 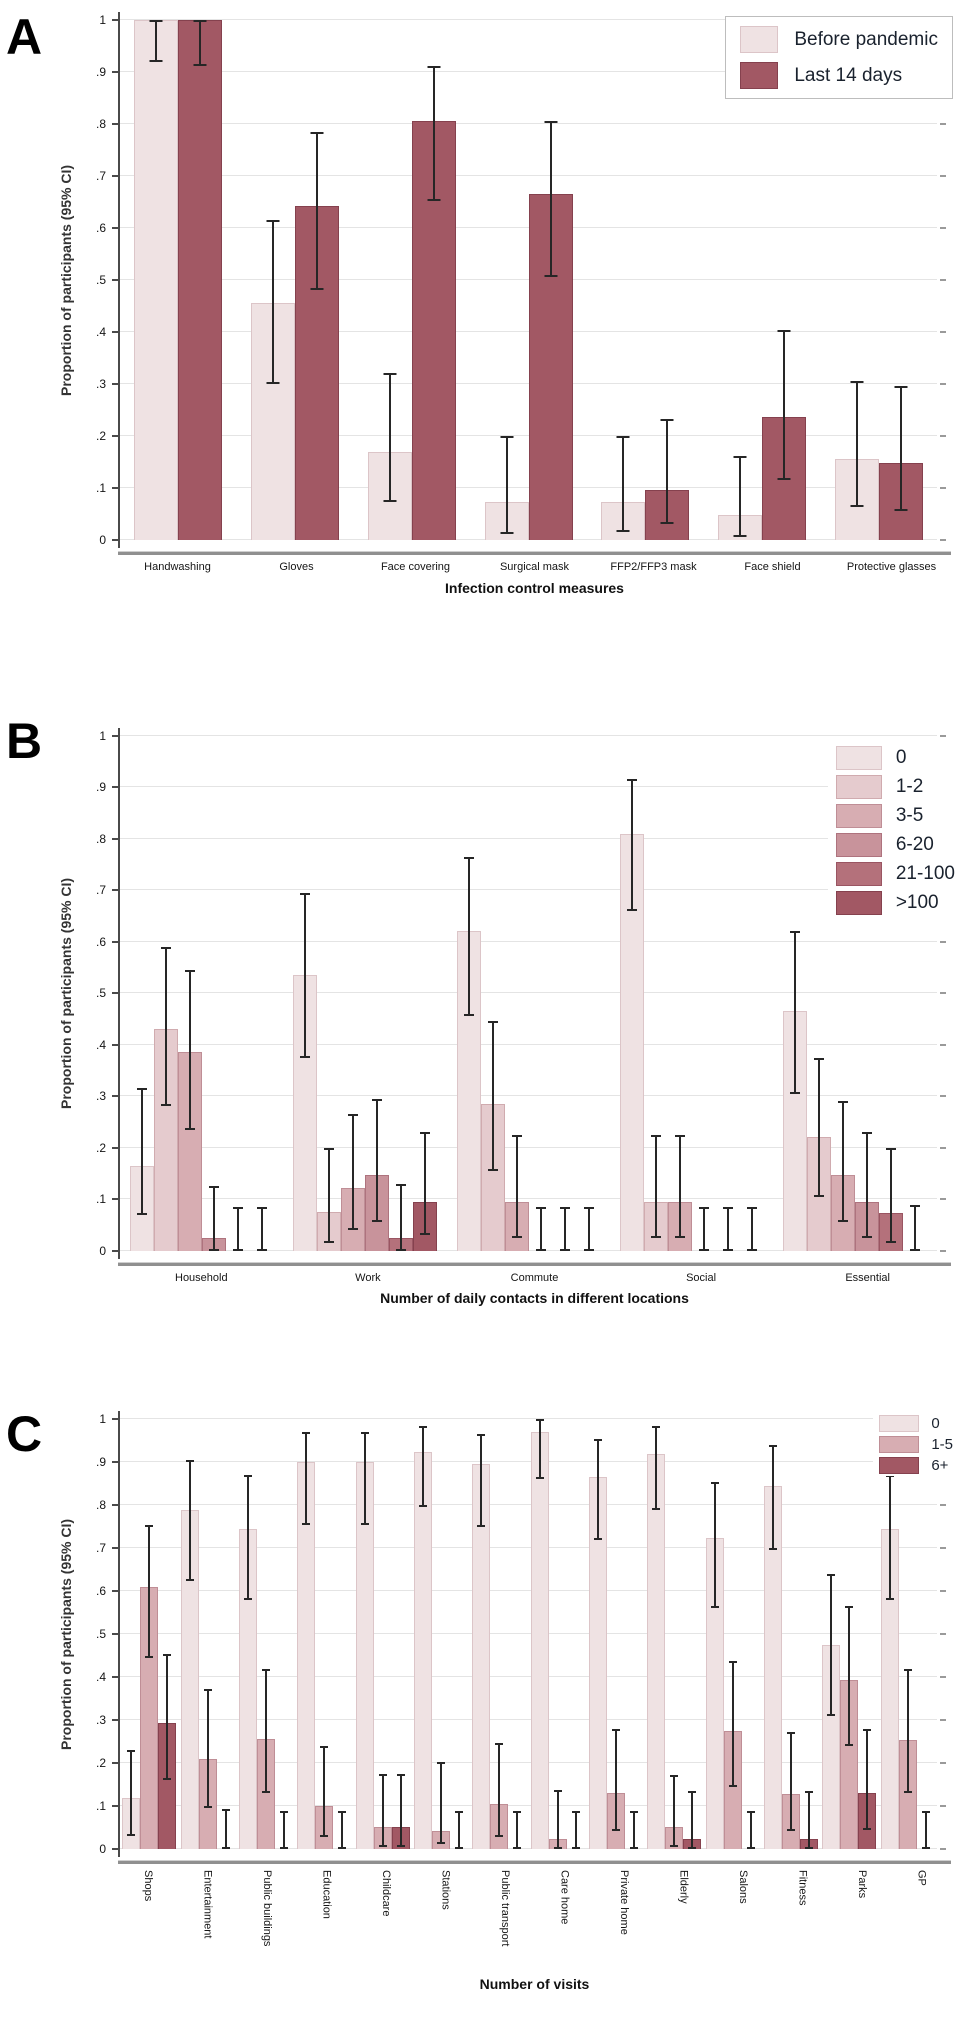 What do you see at coordinates (839, 57) in the screenshot?
I see `legend: Before pandemic Last 14 days` at bounding box center [839, 57].